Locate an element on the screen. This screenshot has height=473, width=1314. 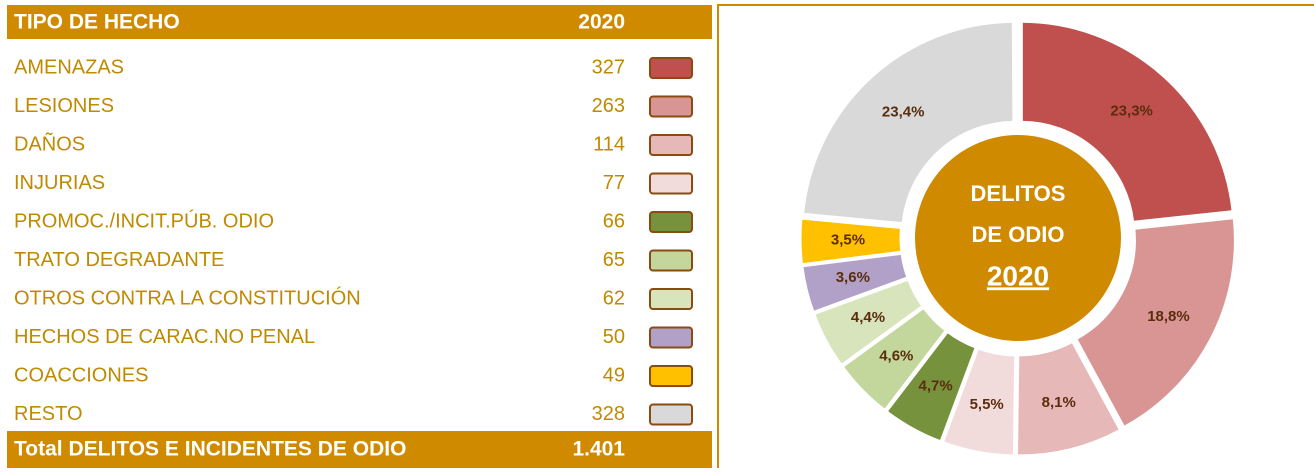
row-label: RESTO is located at coordinates (48, 414).